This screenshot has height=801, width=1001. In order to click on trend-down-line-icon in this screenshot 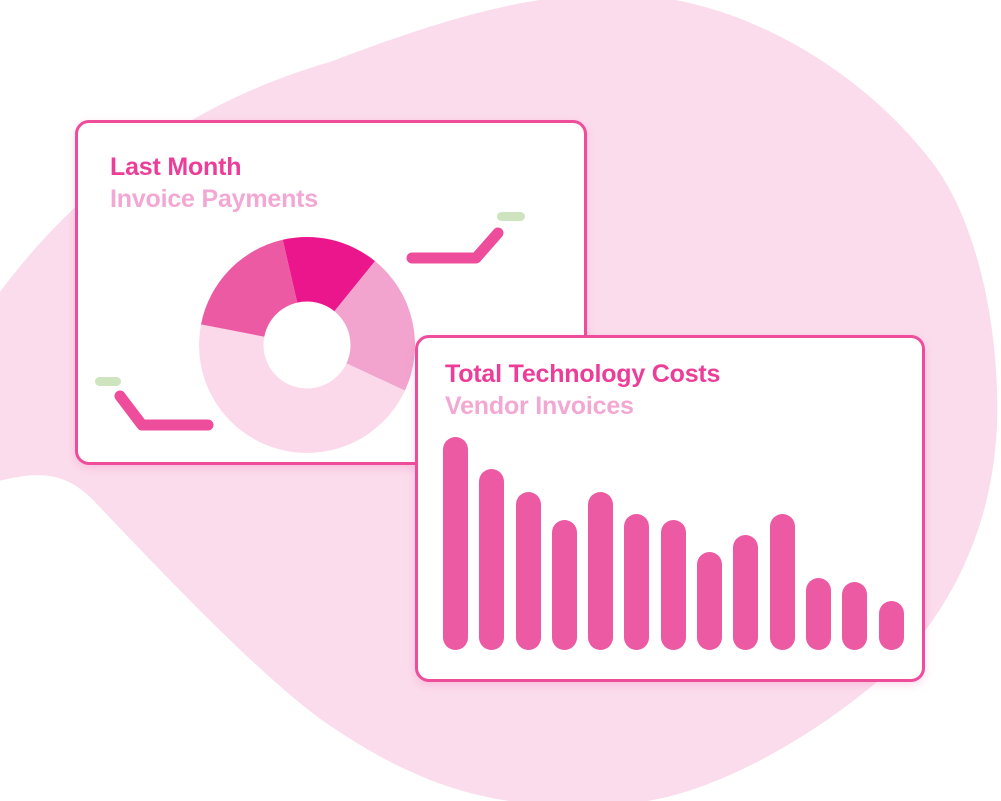, I will do `click(154, 404)`.